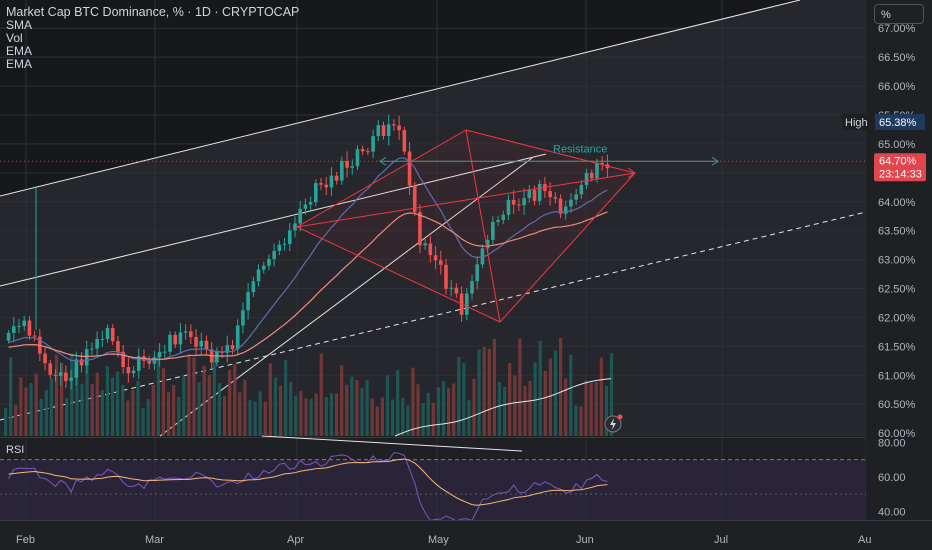 This screenshot has width=932, height=550. I want to click on resistance-arrow-right, so click(715, 161).